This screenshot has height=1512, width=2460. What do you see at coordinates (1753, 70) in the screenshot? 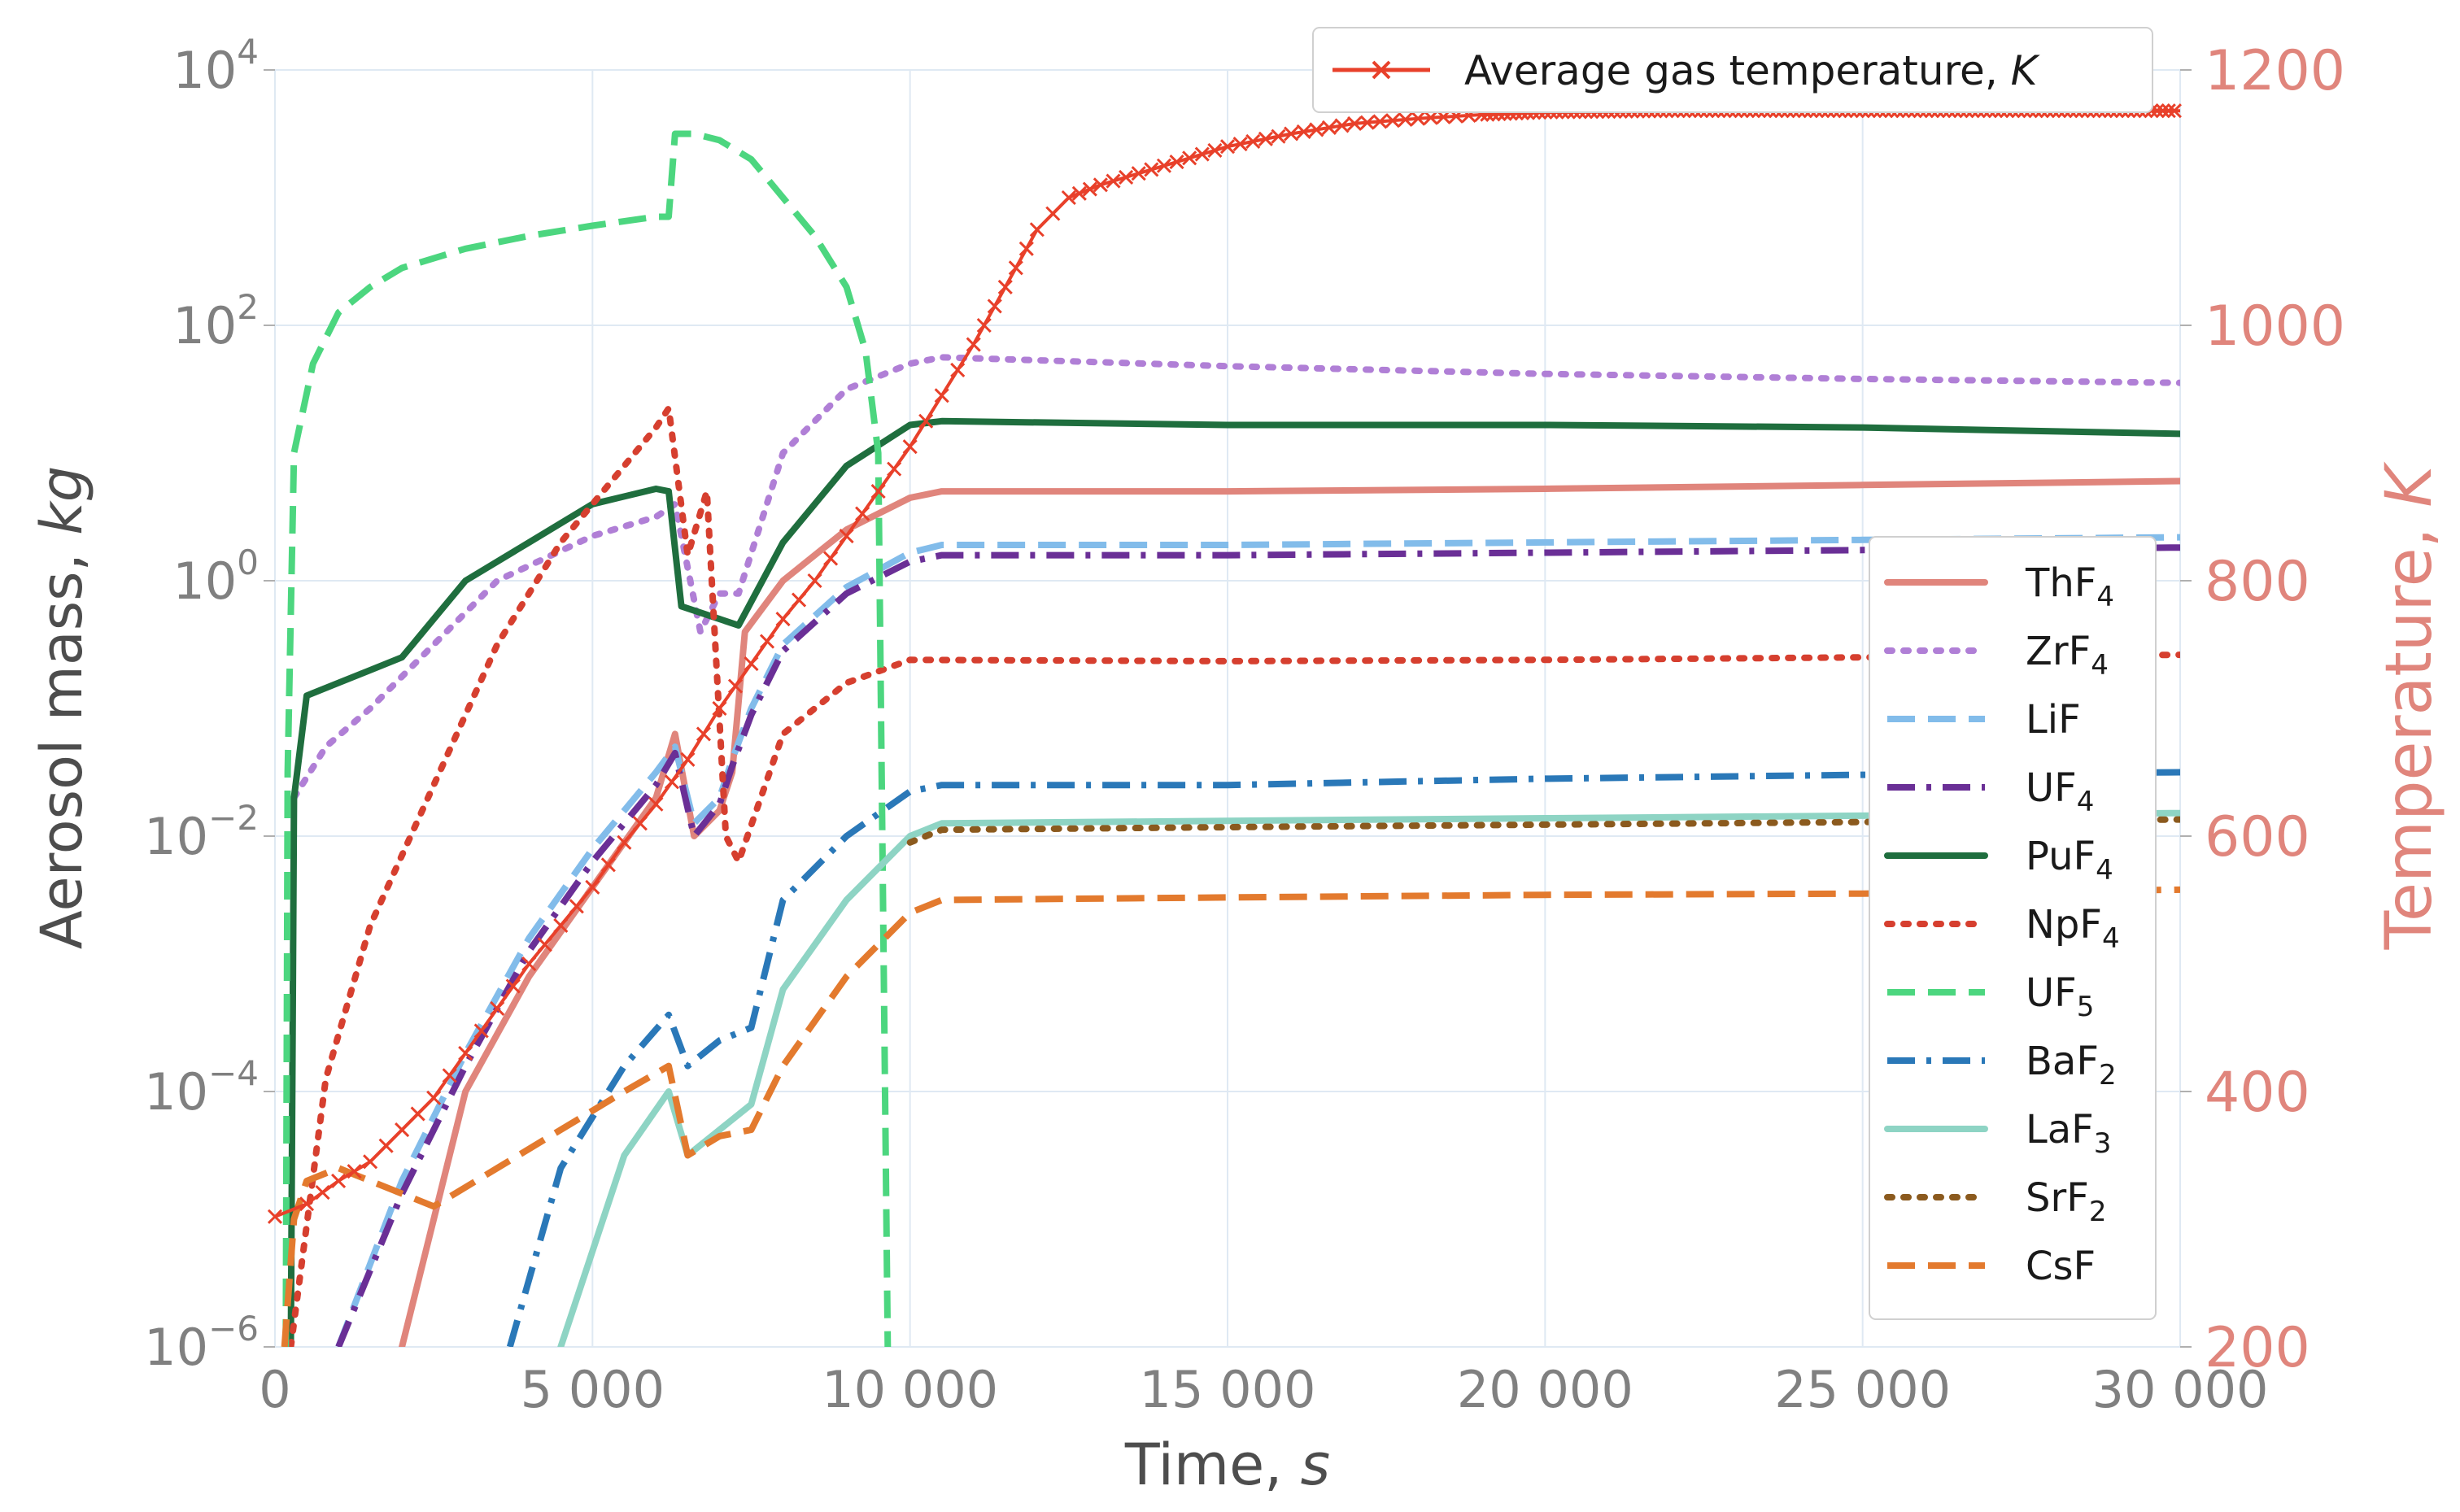
I see `legend-temperature-label: Average gas temperature, K` at bounding box center [1753, 70].